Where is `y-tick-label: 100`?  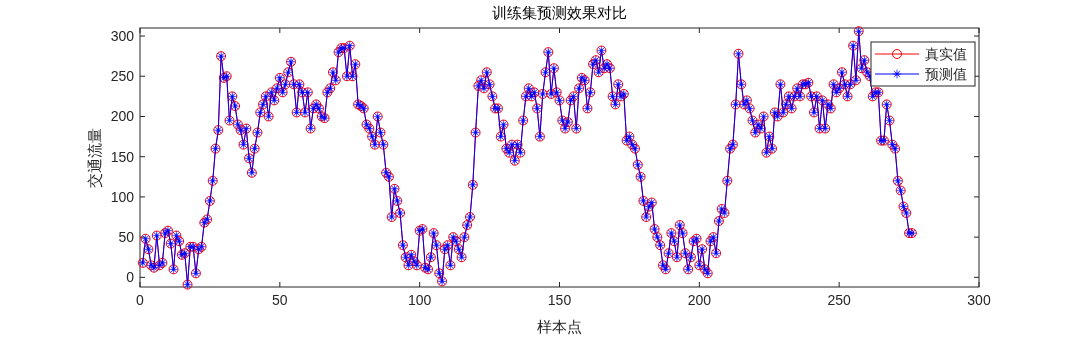
y-tick-label: 100 is located at coordinates (122, 196).